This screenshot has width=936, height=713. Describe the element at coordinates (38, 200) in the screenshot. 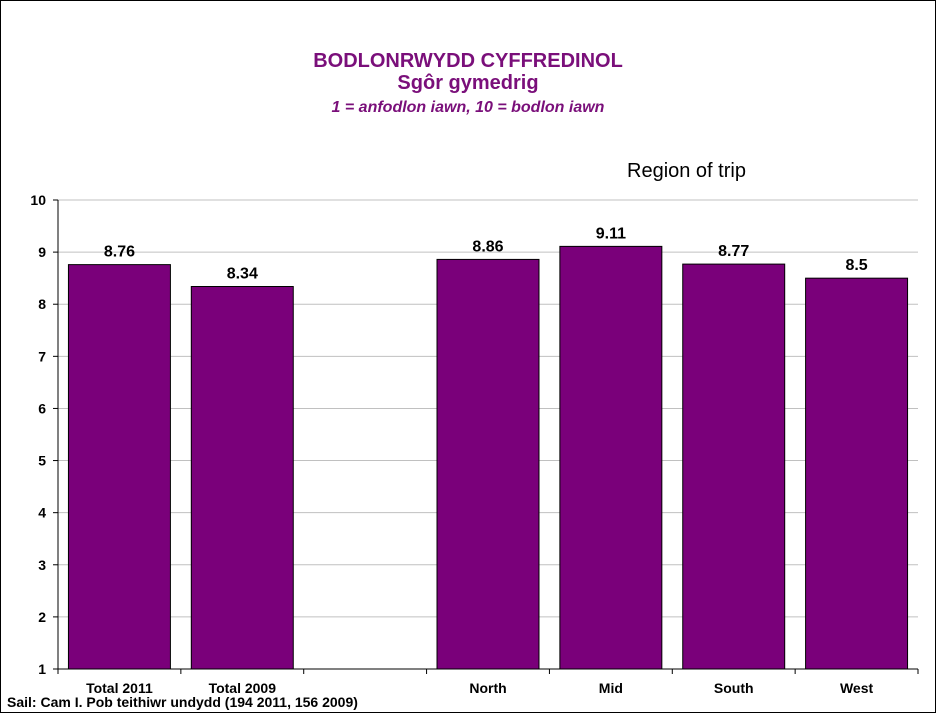

I see `y-tick-label: 10` at that location.